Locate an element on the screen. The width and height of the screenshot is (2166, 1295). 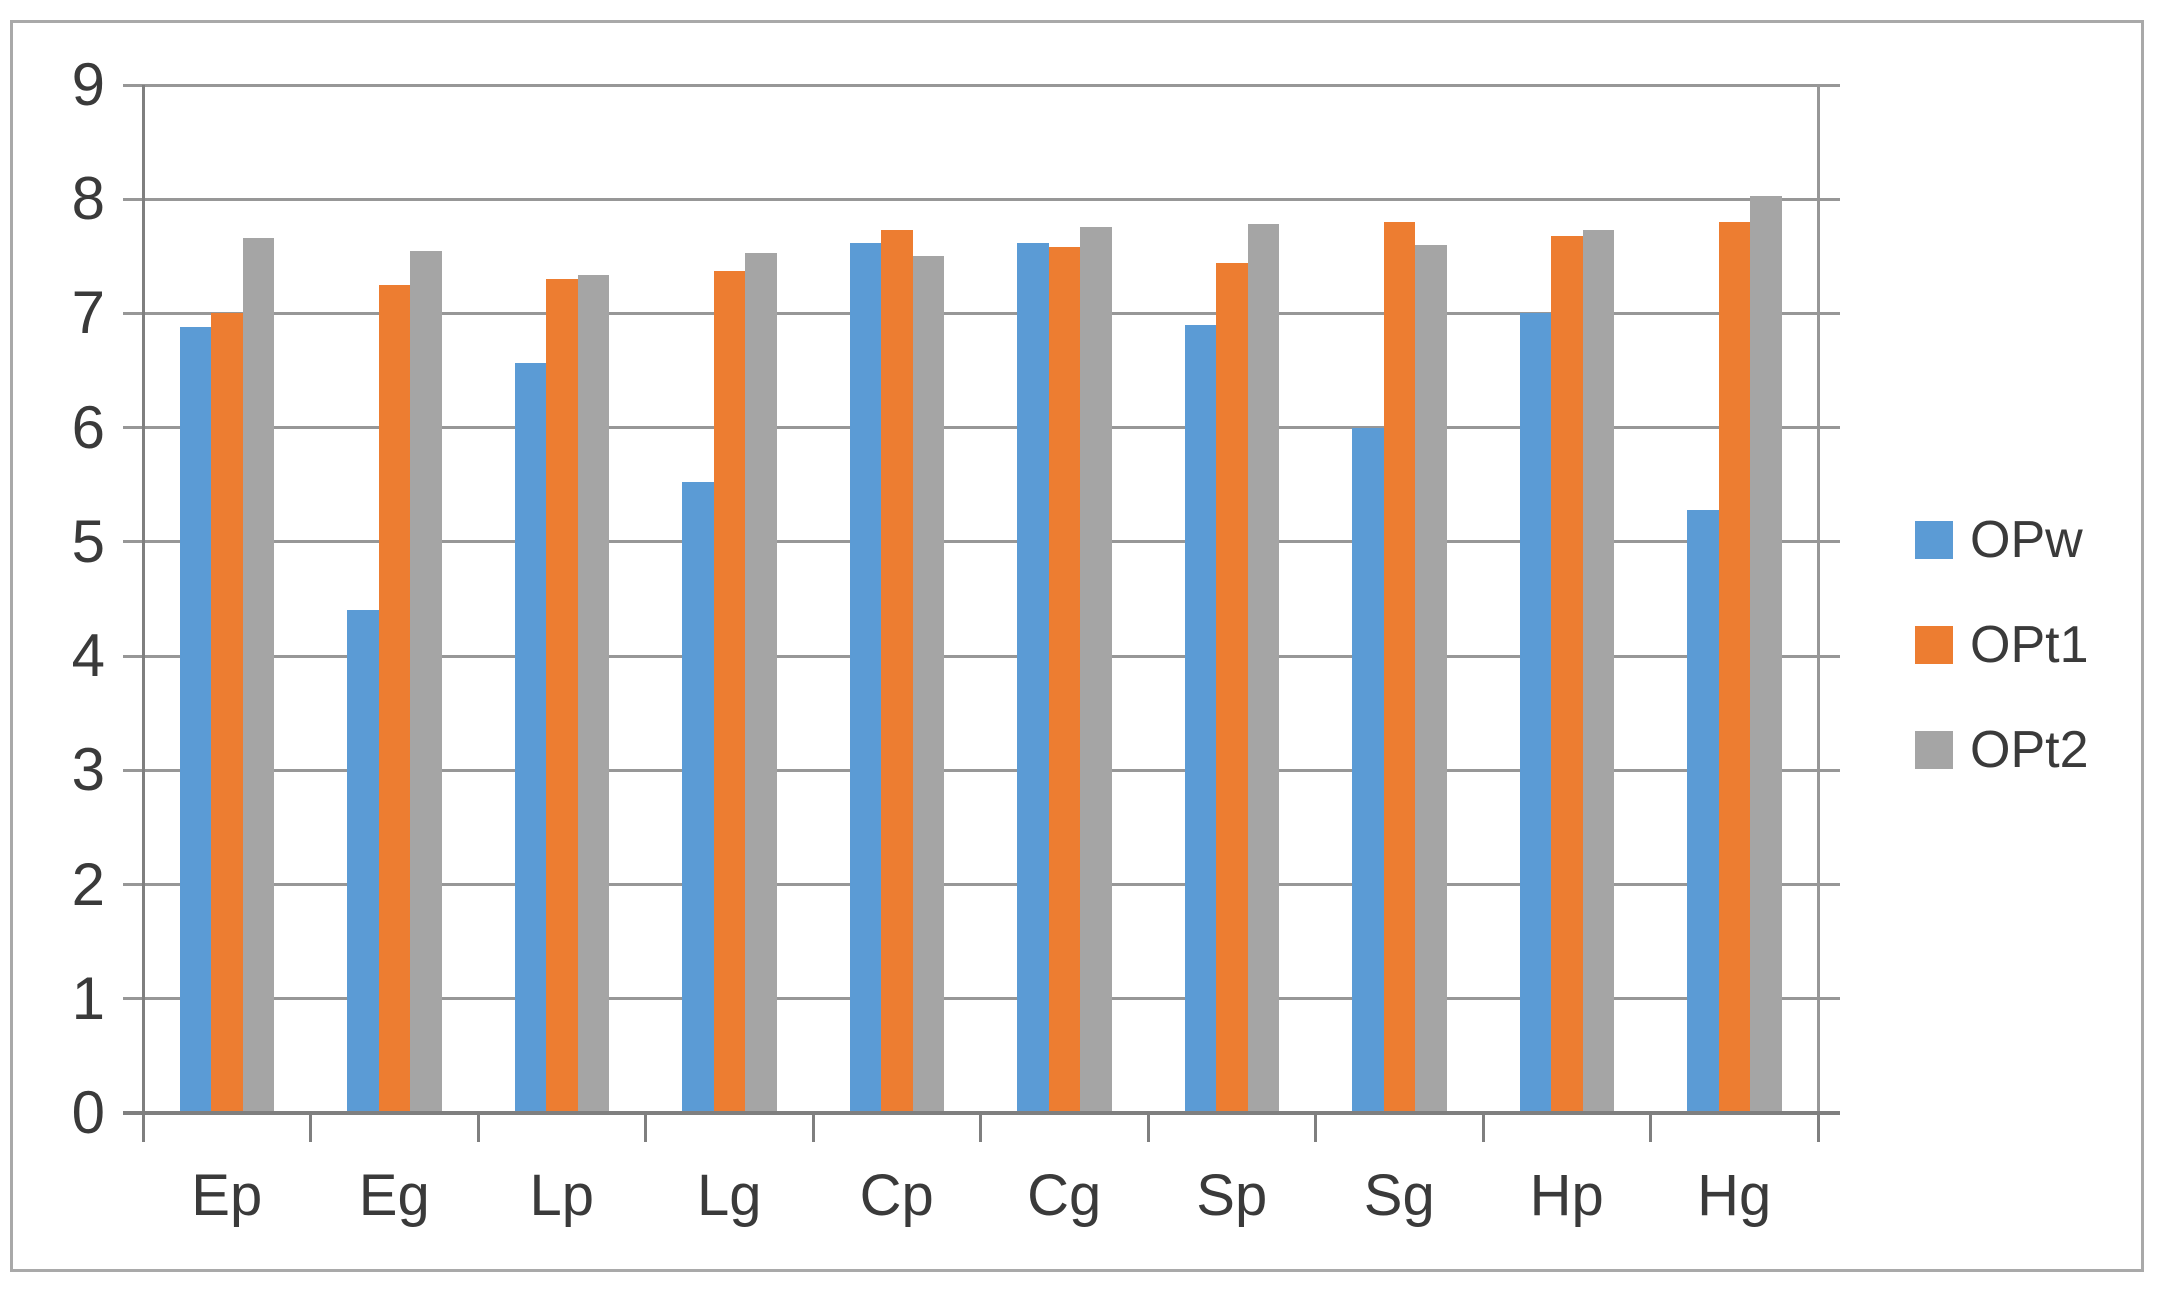
bar-OPw-Eg is located at coordinates (363, 861).